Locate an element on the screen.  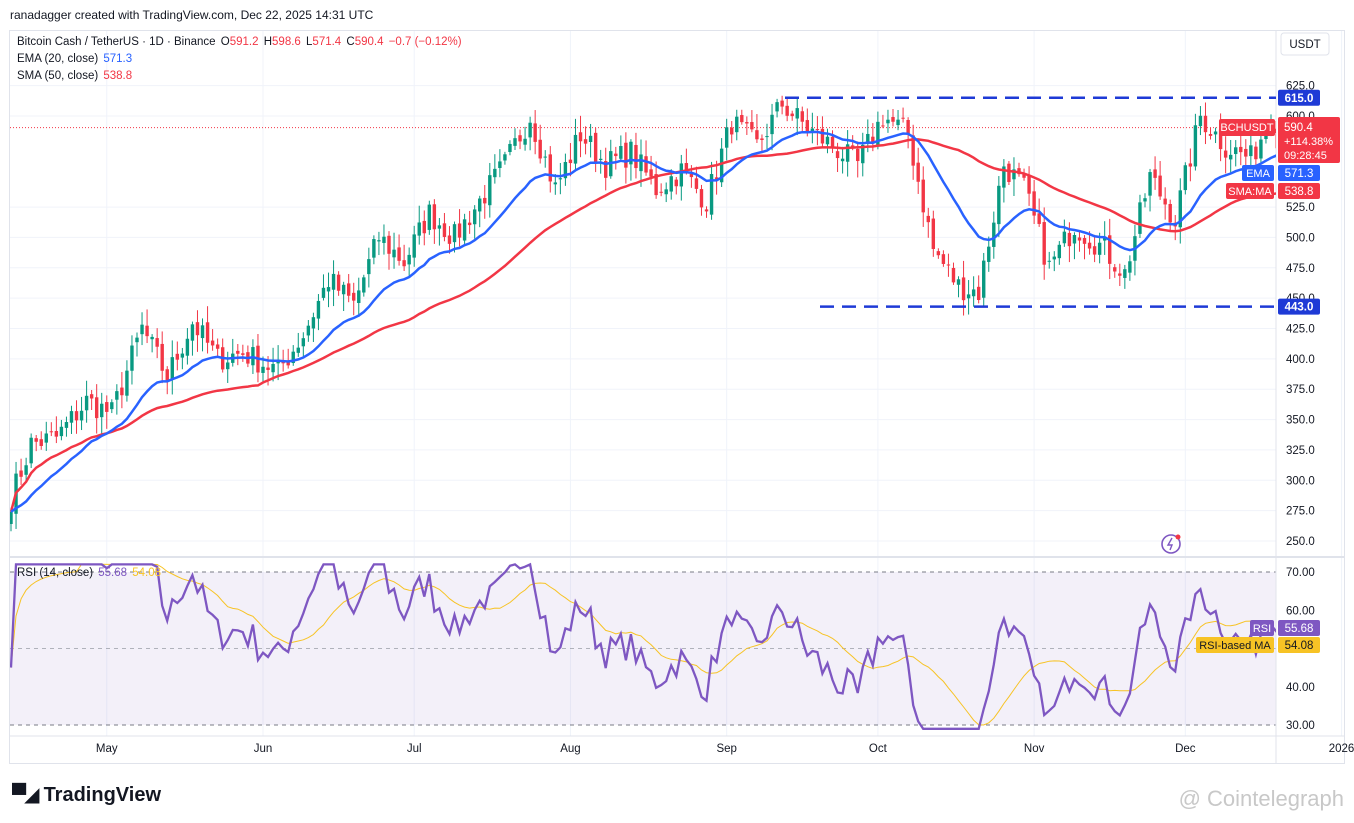
sma-badge-label: SMA:MA is located at coordinates (1250, 192).